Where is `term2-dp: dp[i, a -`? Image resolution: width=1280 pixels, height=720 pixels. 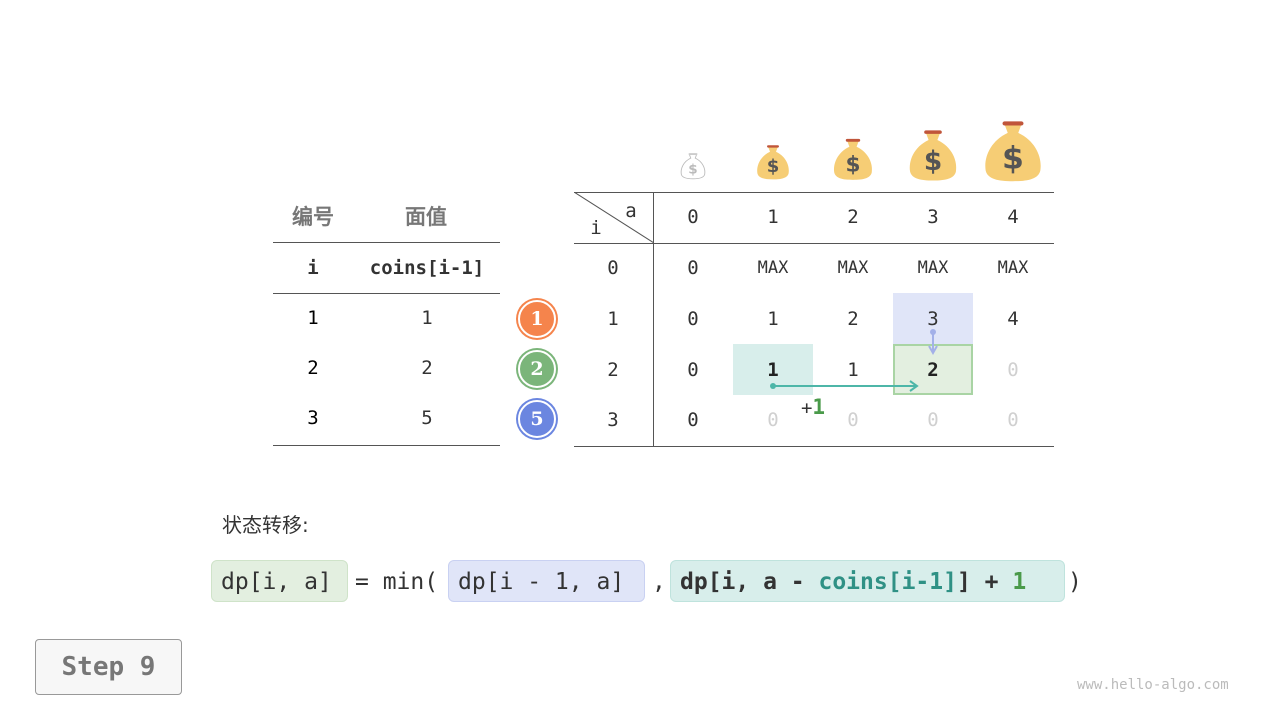
term2-dp: dp[i, a - is located at coordinates (749, 582).